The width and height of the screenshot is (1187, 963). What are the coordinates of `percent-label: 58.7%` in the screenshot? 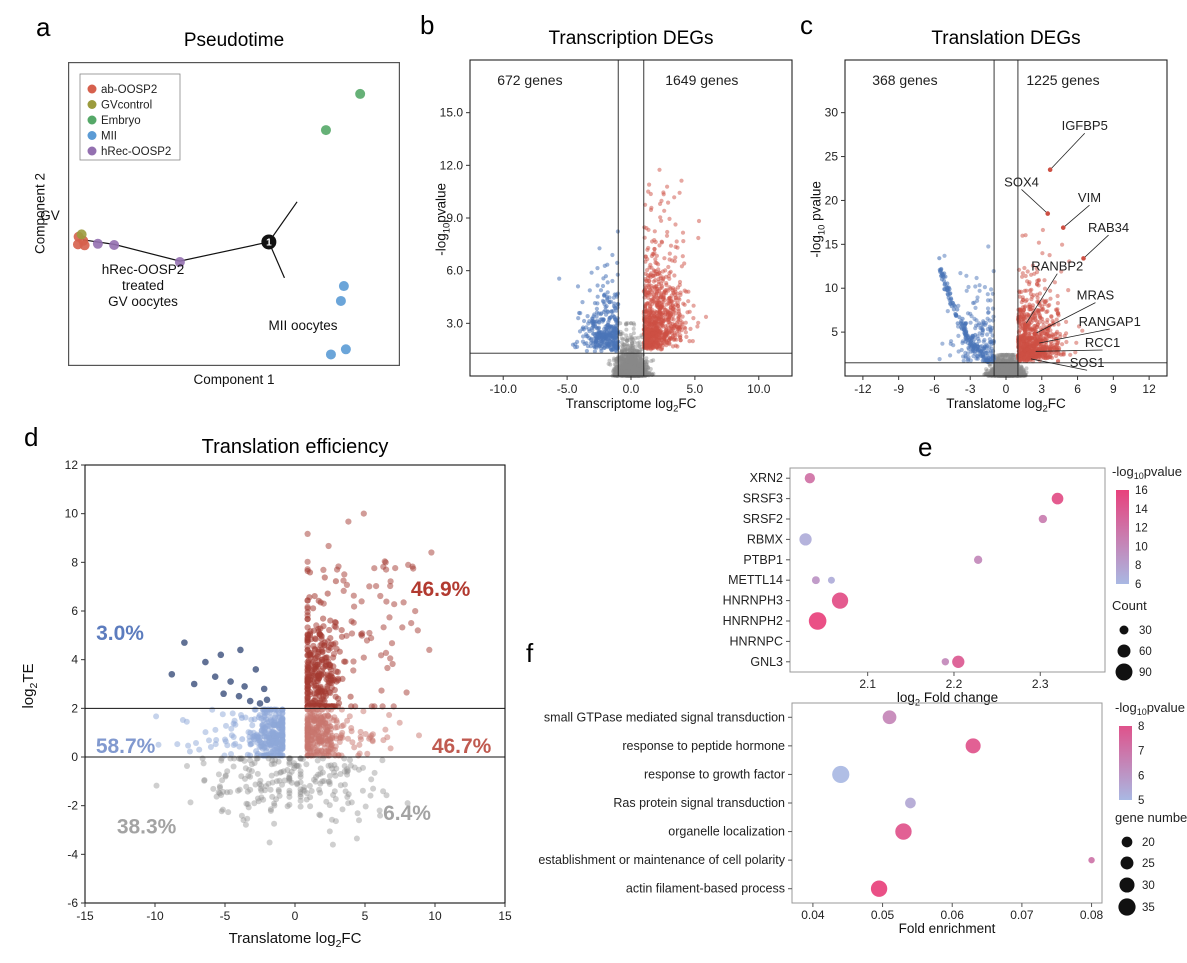 It's located at (126, 746).